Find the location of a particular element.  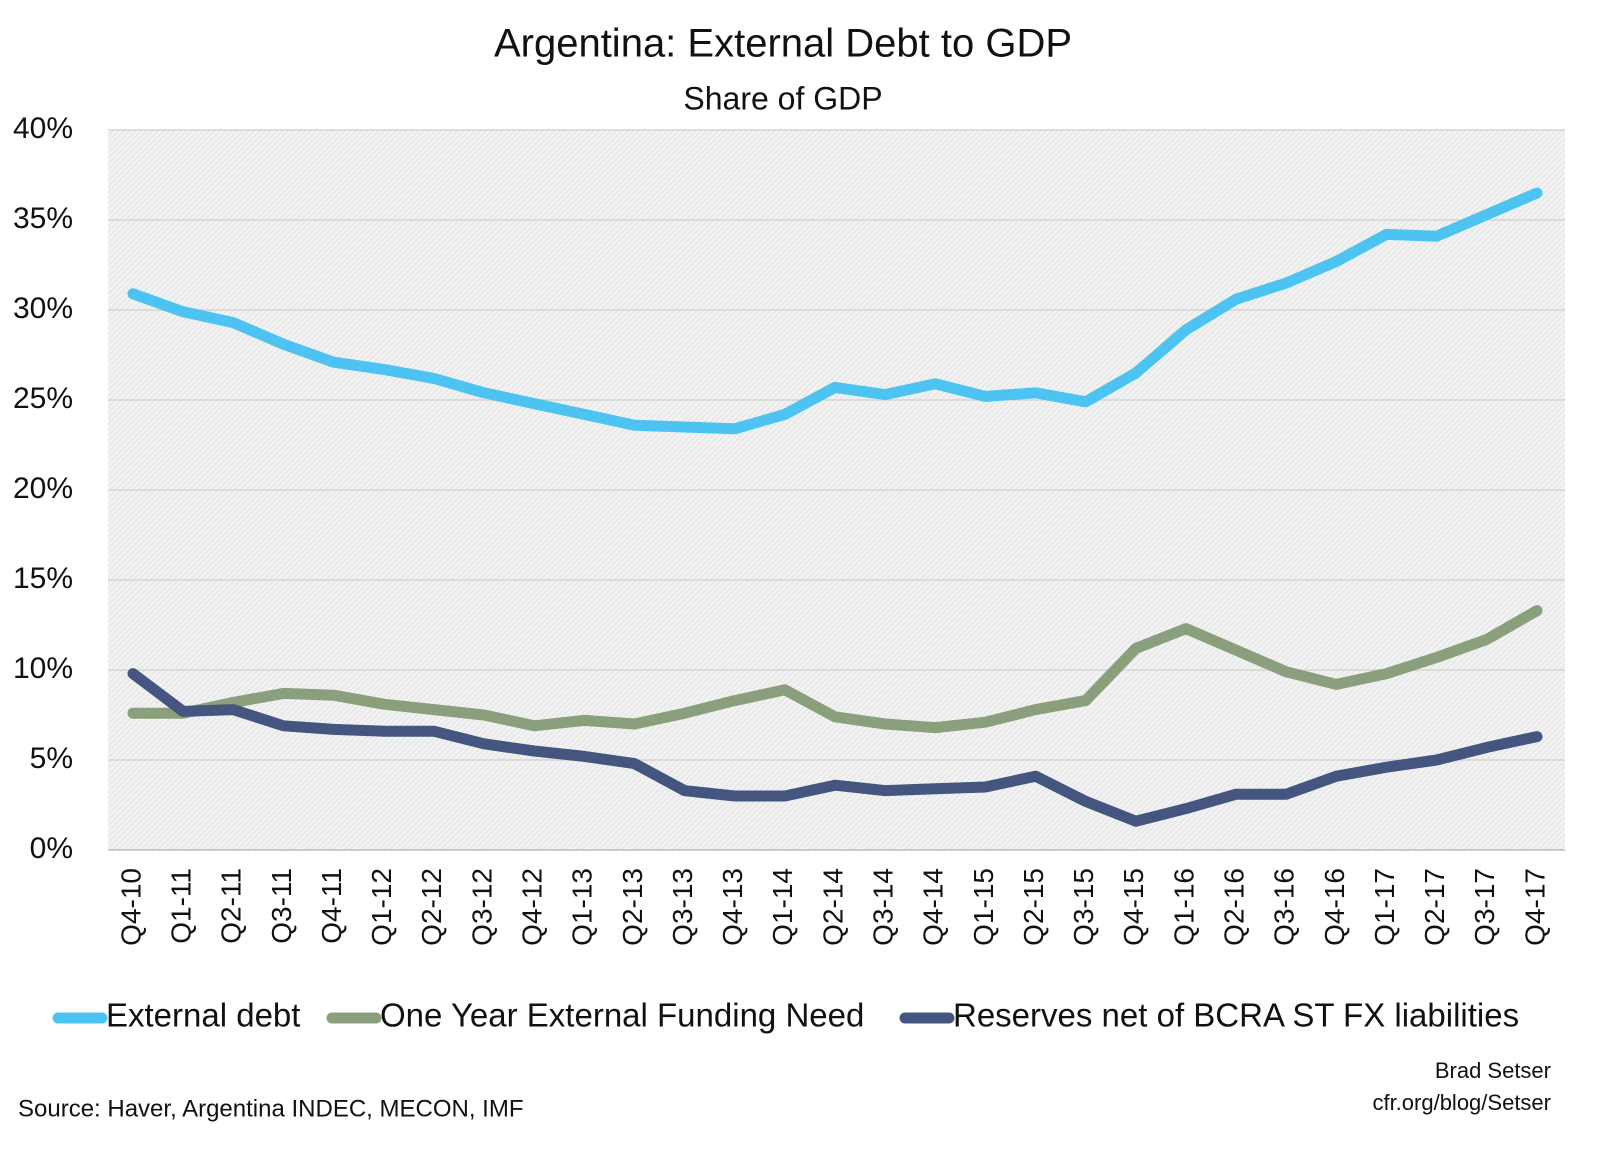

legend-label: External debt is located at coordinates (203, 1015).